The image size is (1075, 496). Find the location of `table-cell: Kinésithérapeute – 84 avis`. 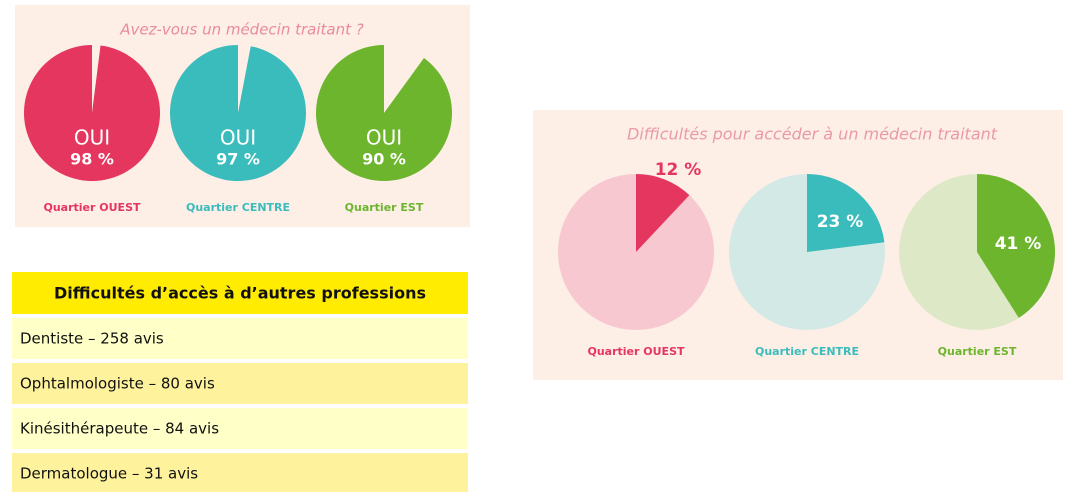

table-cell: Kinésithérapeute – 84 avis is located at coordinates (119, 429).